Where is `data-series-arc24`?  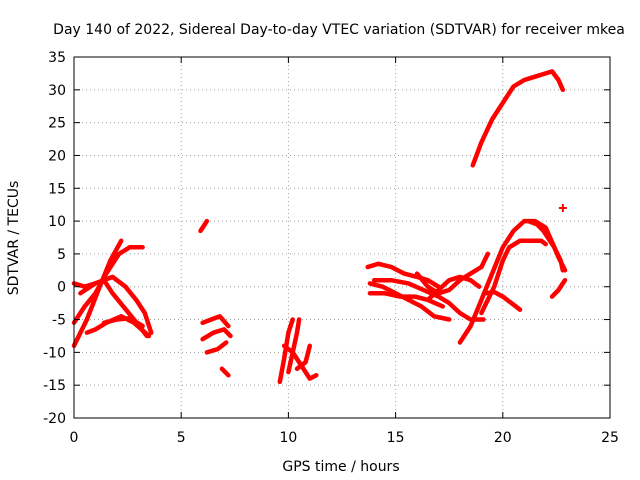
data-series-arc24 is located at coordinates (503, 300).